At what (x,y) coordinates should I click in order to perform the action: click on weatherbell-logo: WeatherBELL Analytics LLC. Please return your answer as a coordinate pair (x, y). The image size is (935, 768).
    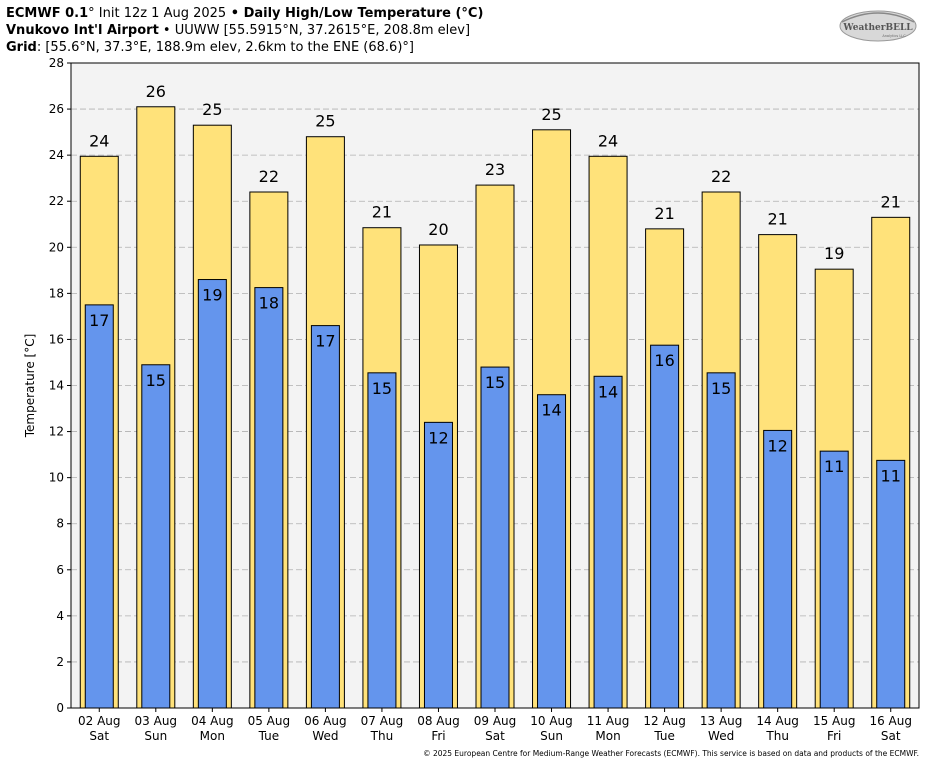
    Looking at the image, I should click on (878, 26).